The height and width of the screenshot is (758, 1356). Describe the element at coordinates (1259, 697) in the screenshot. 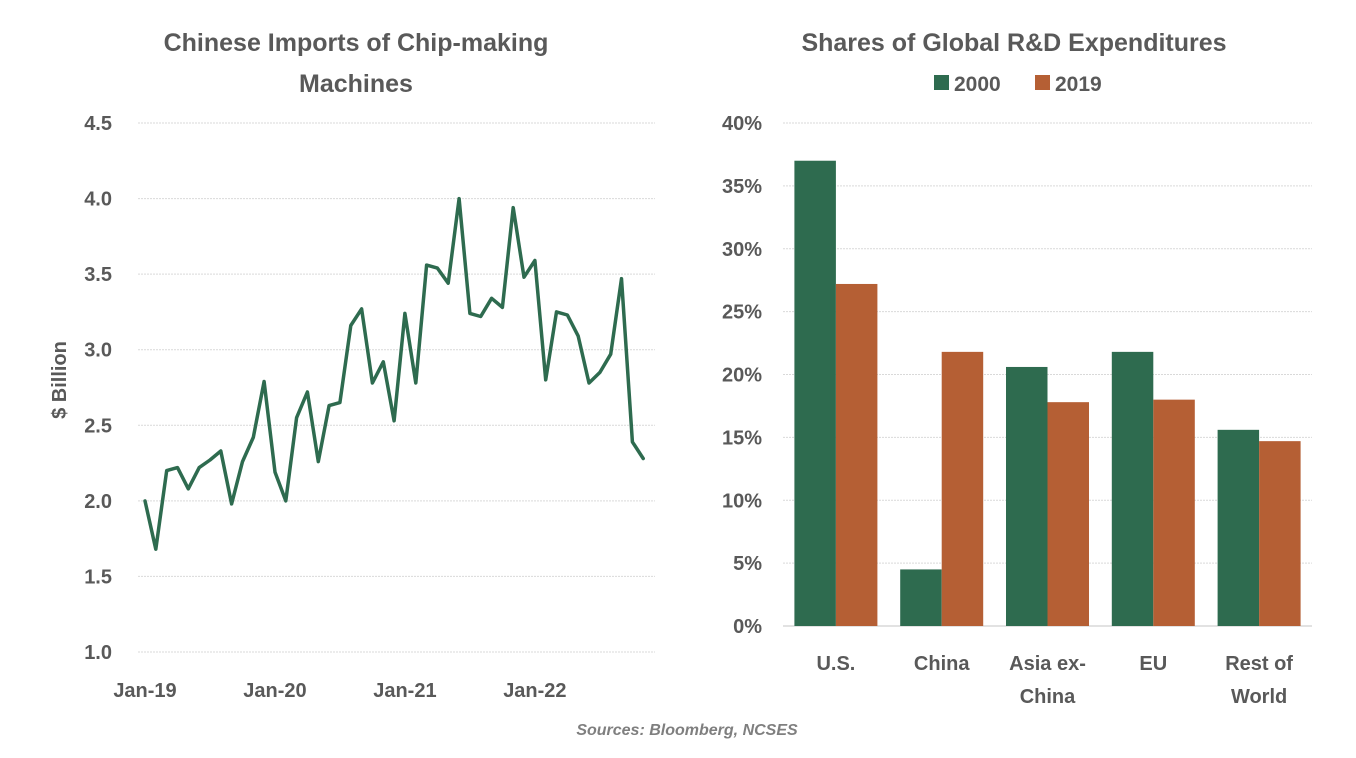

I see `bar-chart-x-tick-label: World` at that location.